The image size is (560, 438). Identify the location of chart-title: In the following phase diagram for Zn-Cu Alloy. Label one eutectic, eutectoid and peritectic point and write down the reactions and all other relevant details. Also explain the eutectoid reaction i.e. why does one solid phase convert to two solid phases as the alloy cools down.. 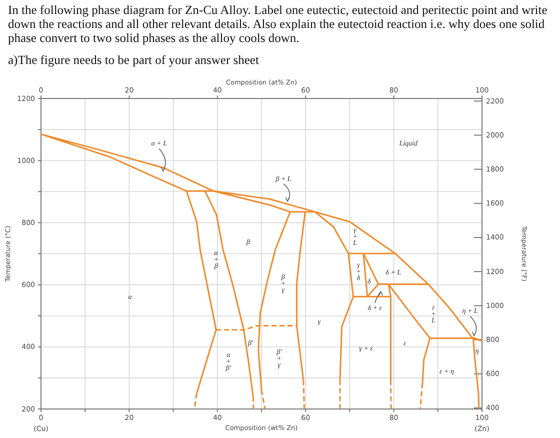
(278, 24).